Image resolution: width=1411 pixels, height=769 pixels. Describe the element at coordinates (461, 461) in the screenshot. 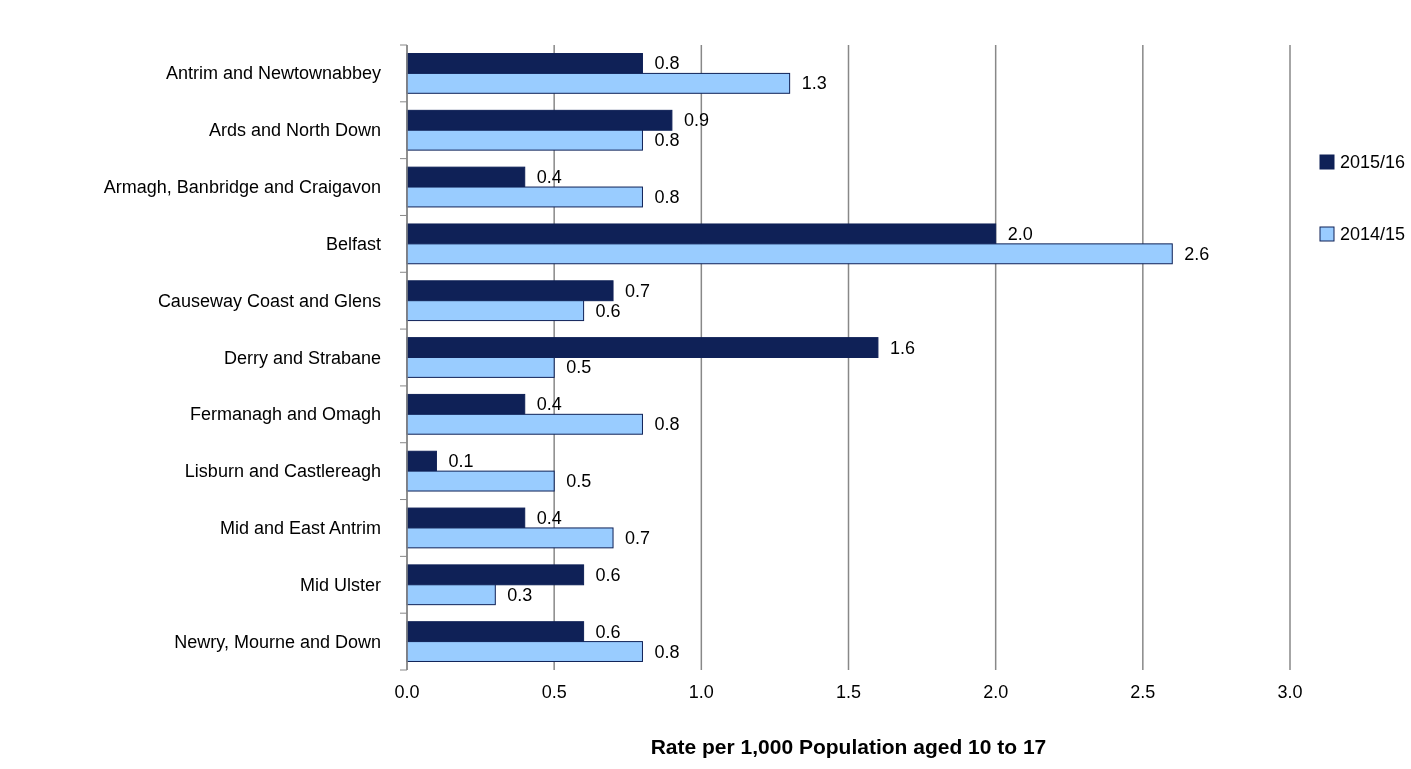

I see `data-label: 0.1` at that location.